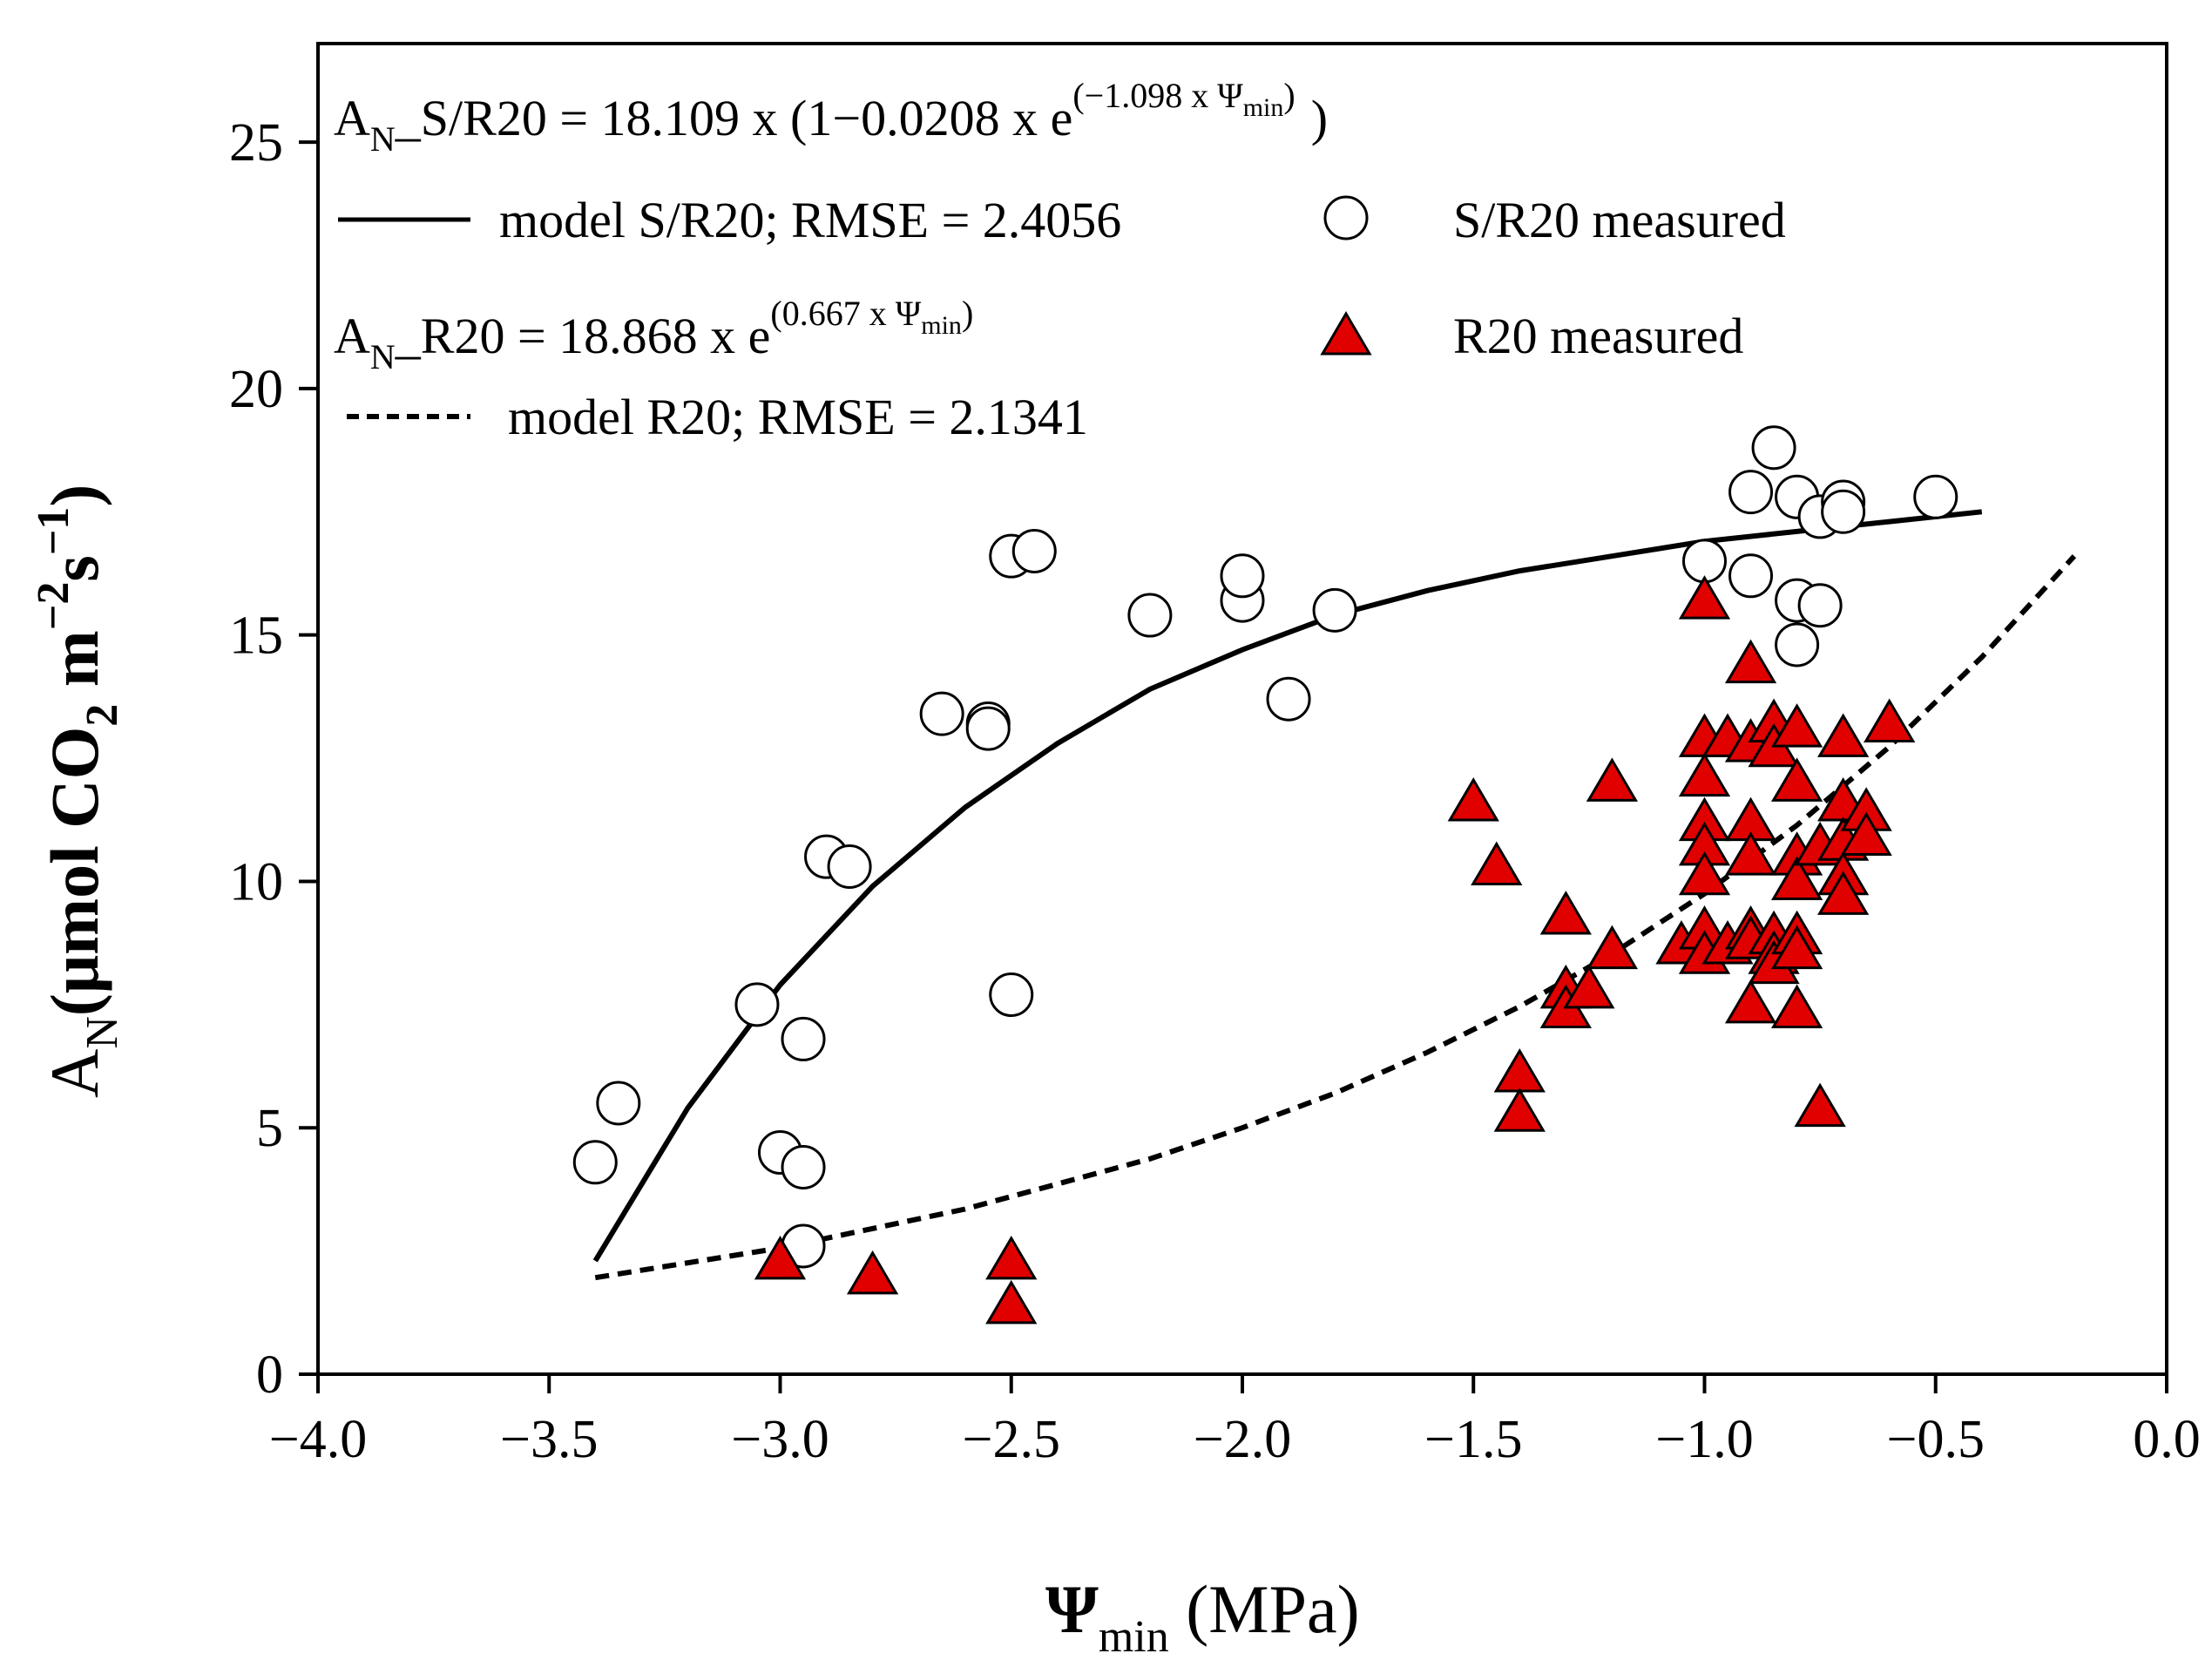 The image size is (2212, 1667). I want to click on legend-red-triangle-marker, so click(1346, 333).